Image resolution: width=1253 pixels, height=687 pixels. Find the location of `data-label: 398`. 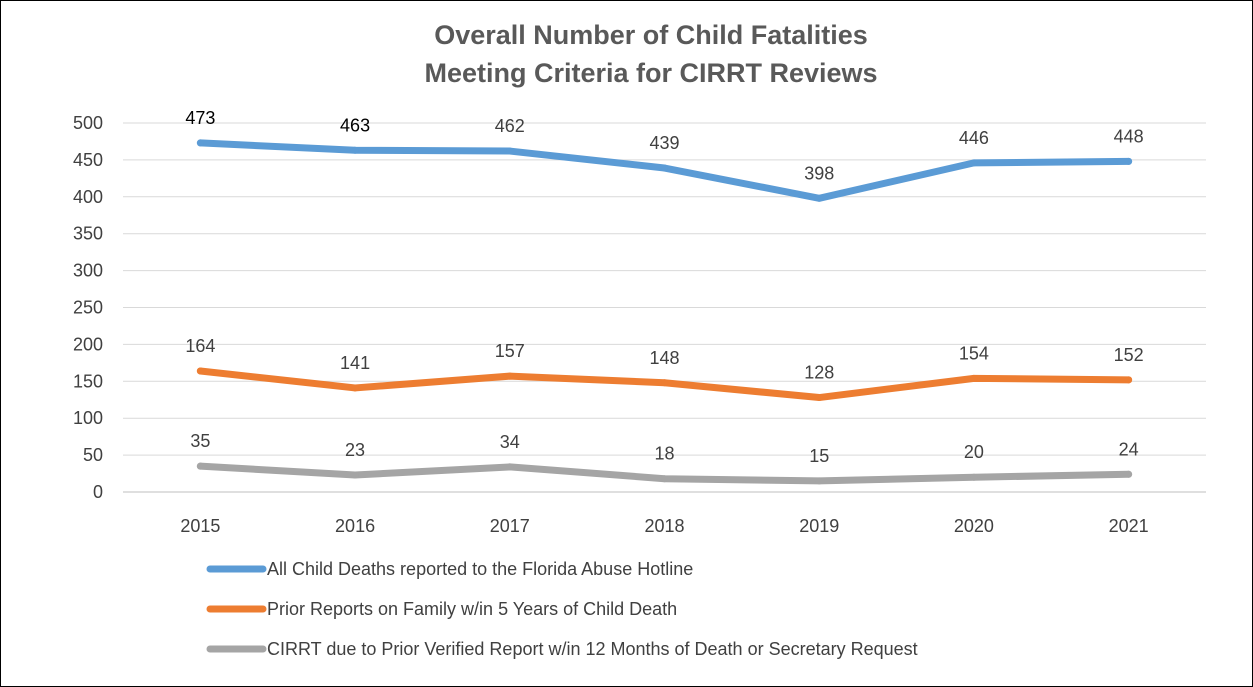

data-label: 398 is located at coordinates (819, 173).